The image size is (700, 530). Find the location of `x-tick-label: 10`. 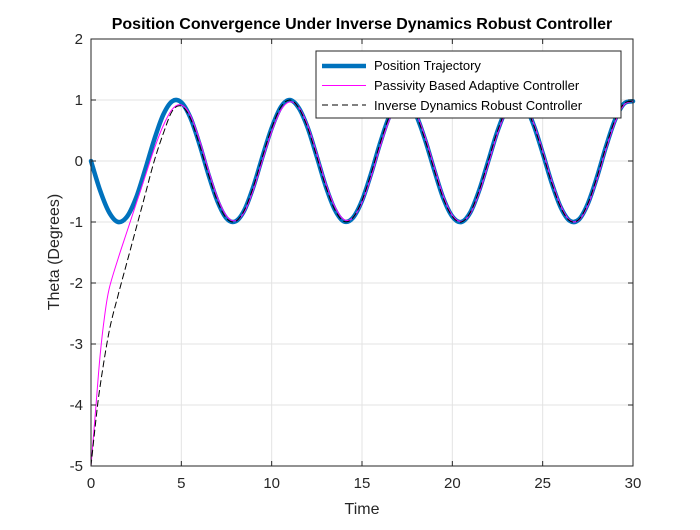

x-tick-label: 10 is located at coordinates (271, 483).